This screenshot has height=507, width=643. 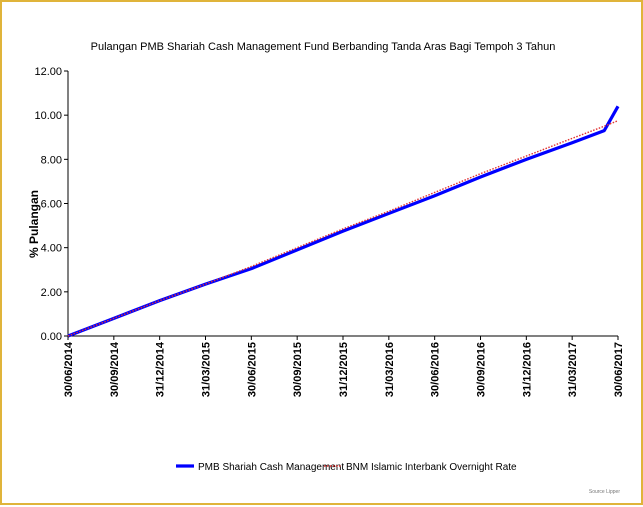 I want to click on x-tick-label: 31/03/2015, so click(x=207, y=369).